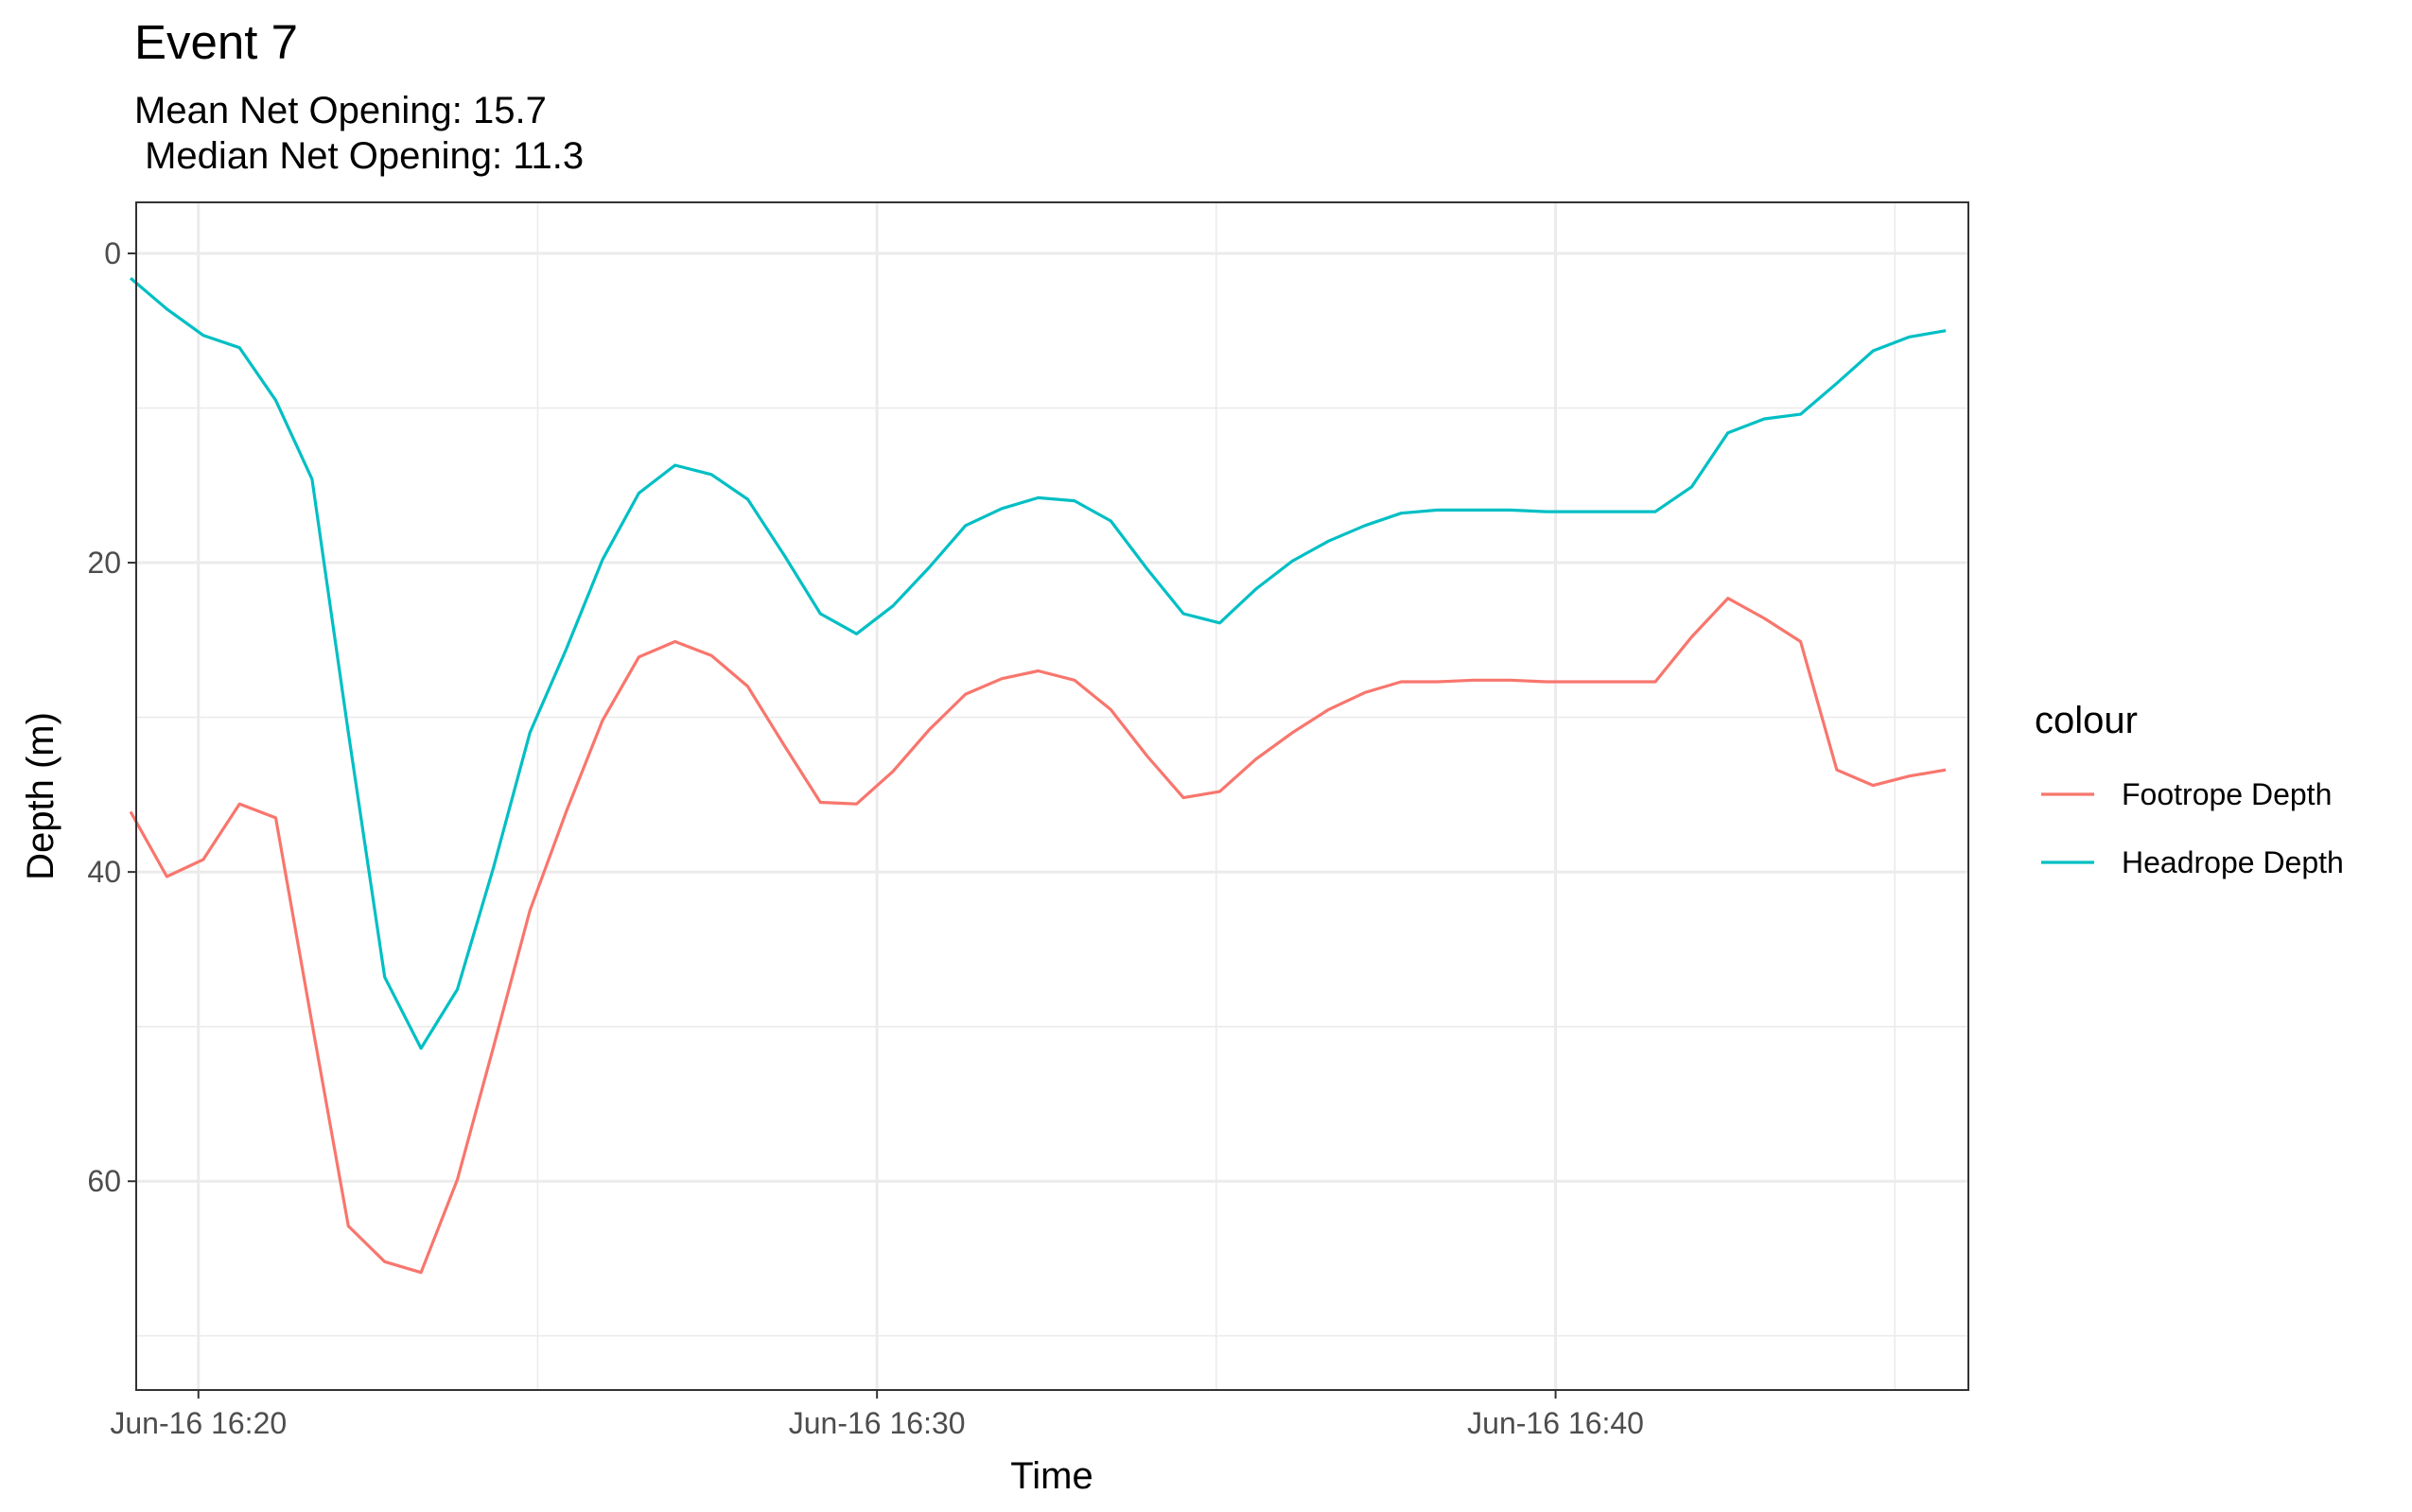 The image size is (2412, 1512). I want to click on y-tick-label: 20, so click(104, 563).